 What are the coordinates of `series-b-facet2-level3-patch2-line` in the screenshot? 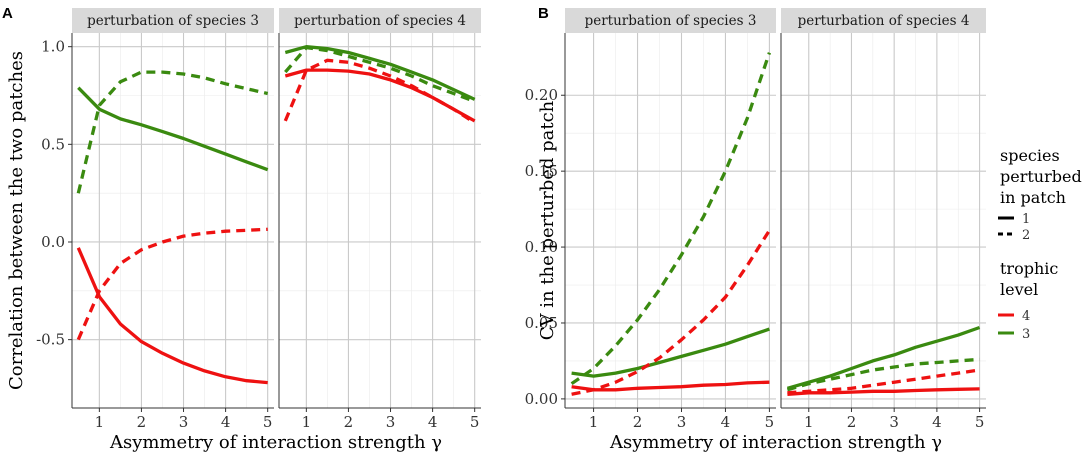 It's located at (883, 374).